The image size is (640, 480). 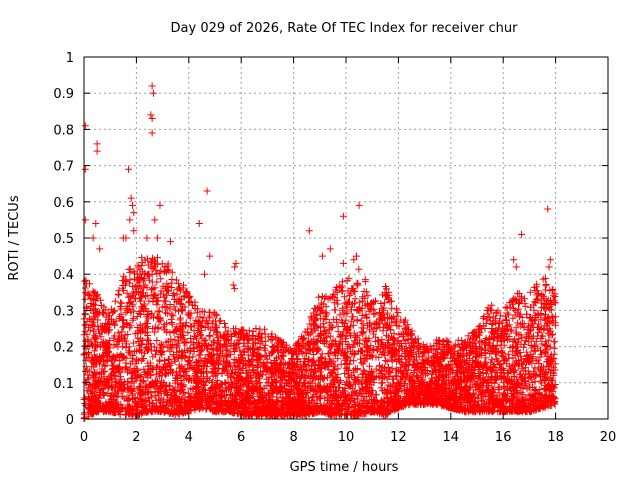 What do you see at coordinates (63, 203) in the screenshot?
I see `y-tick-label: 0.6` at bounding box center [63, 203].